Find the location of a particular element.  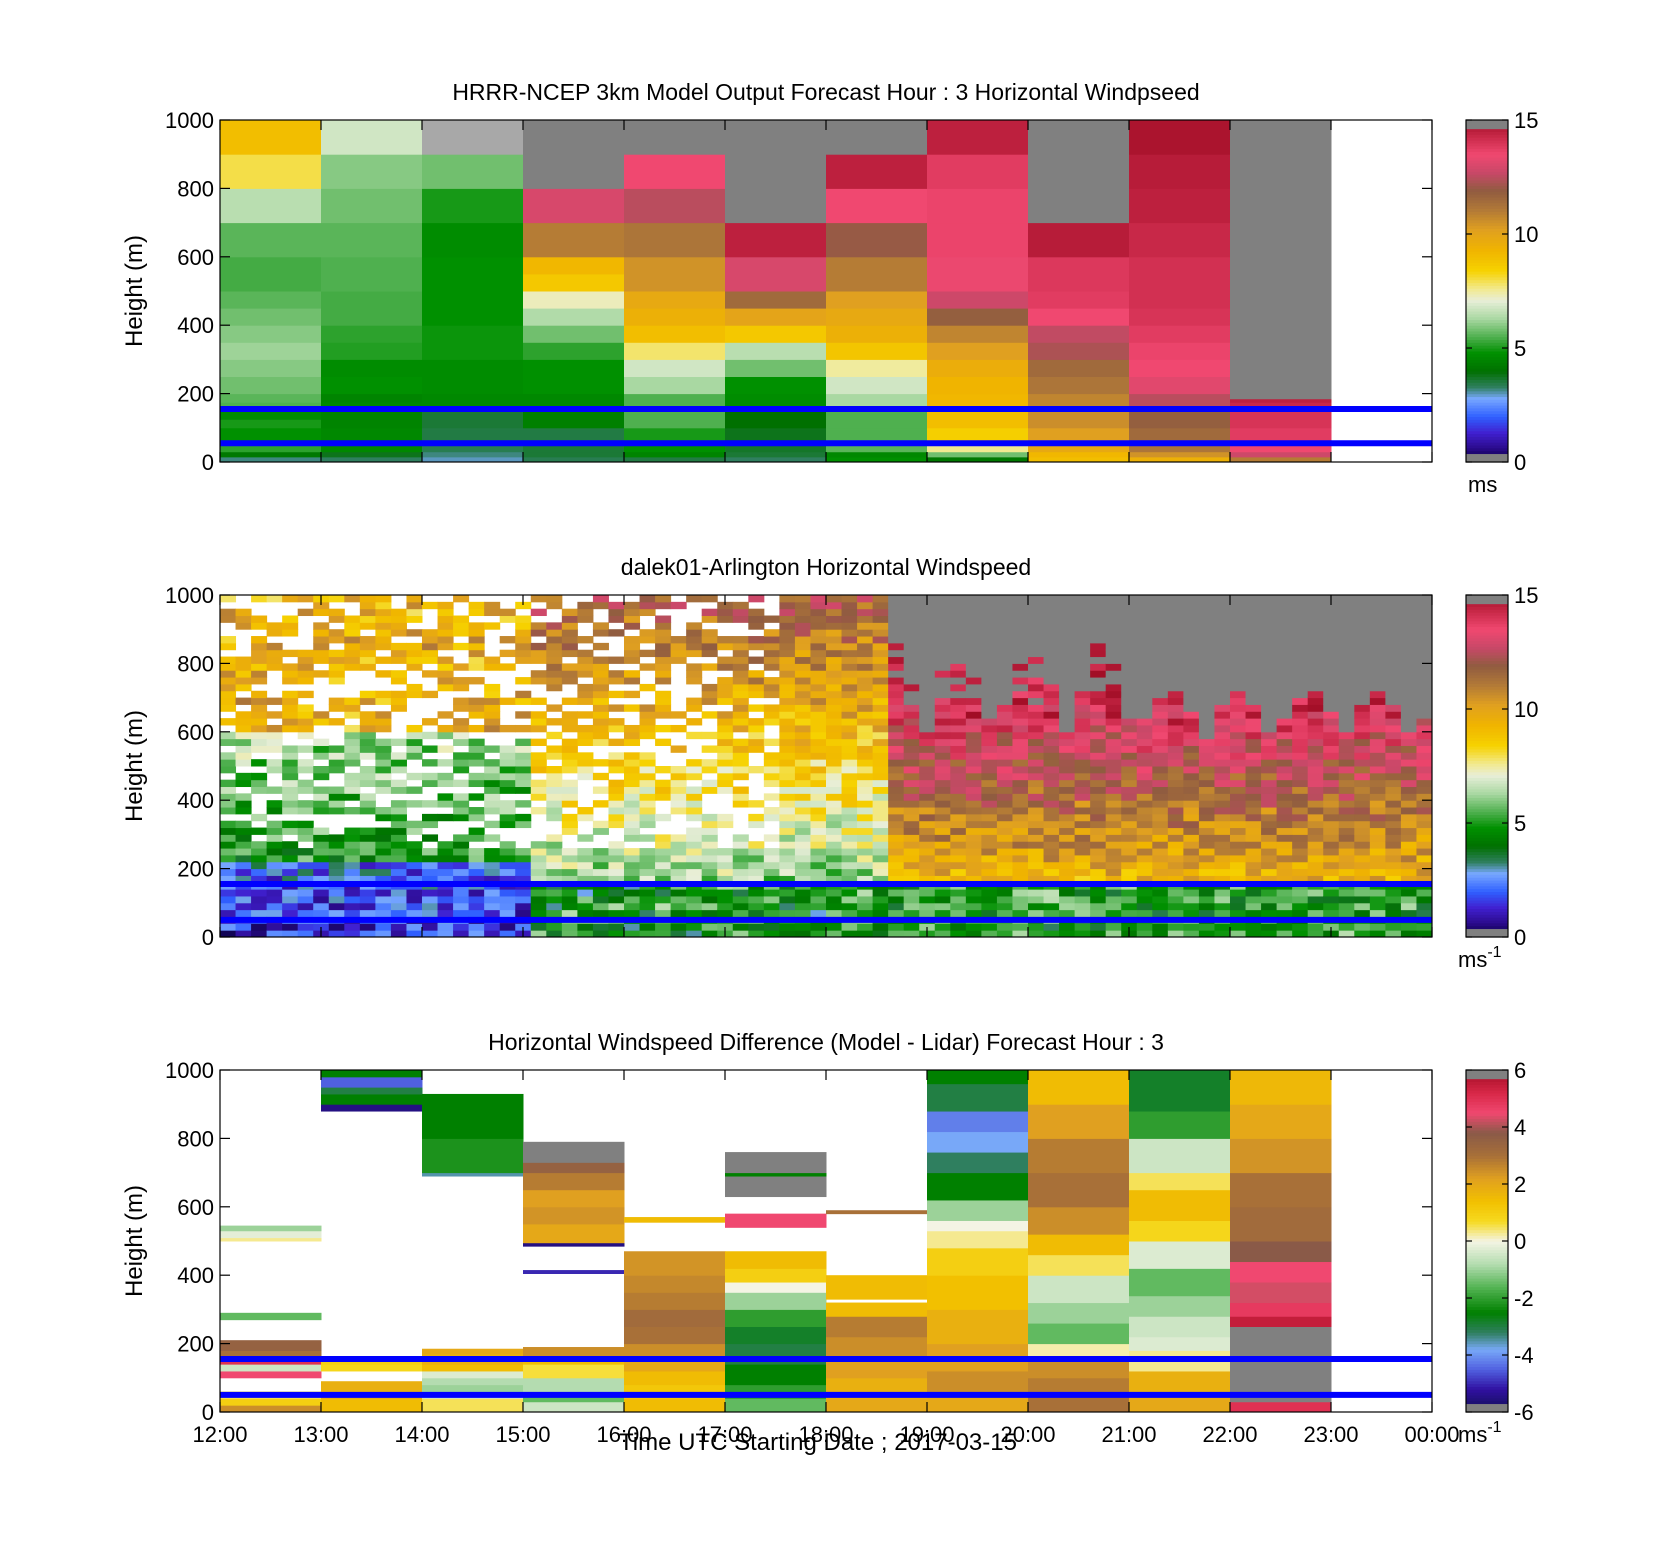

colorbar-tick-label: 0 is located at coordinates (1520, 1241).